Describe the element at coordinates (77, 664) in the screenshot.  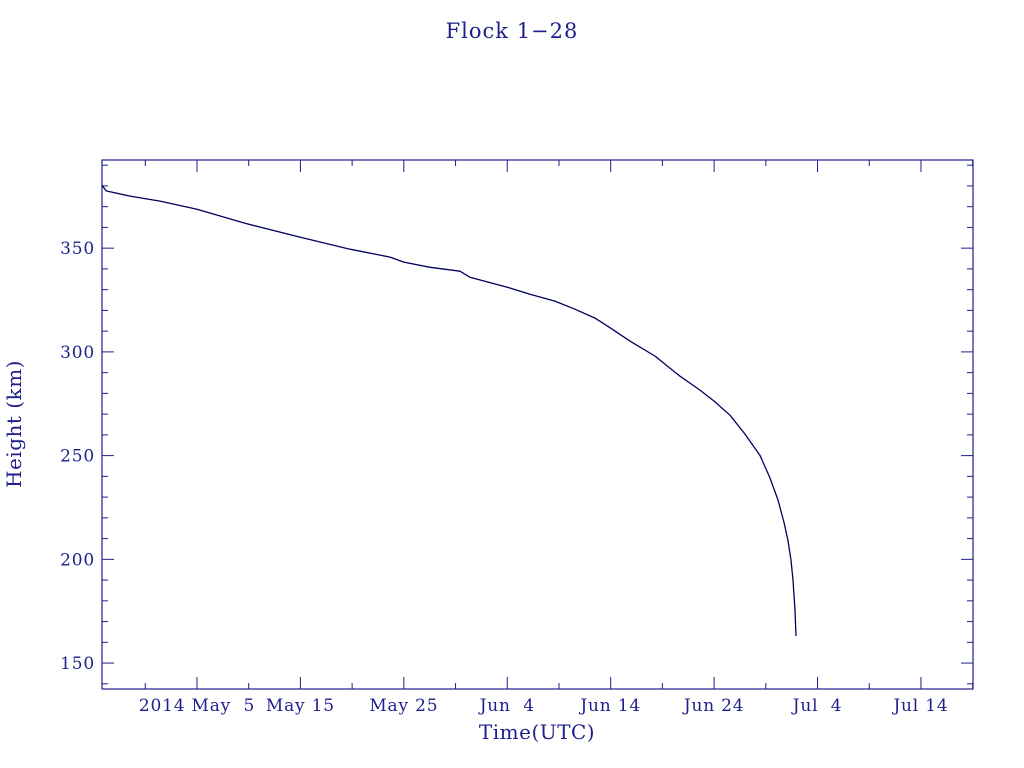
I see `y-tick-label: 150` at that location.